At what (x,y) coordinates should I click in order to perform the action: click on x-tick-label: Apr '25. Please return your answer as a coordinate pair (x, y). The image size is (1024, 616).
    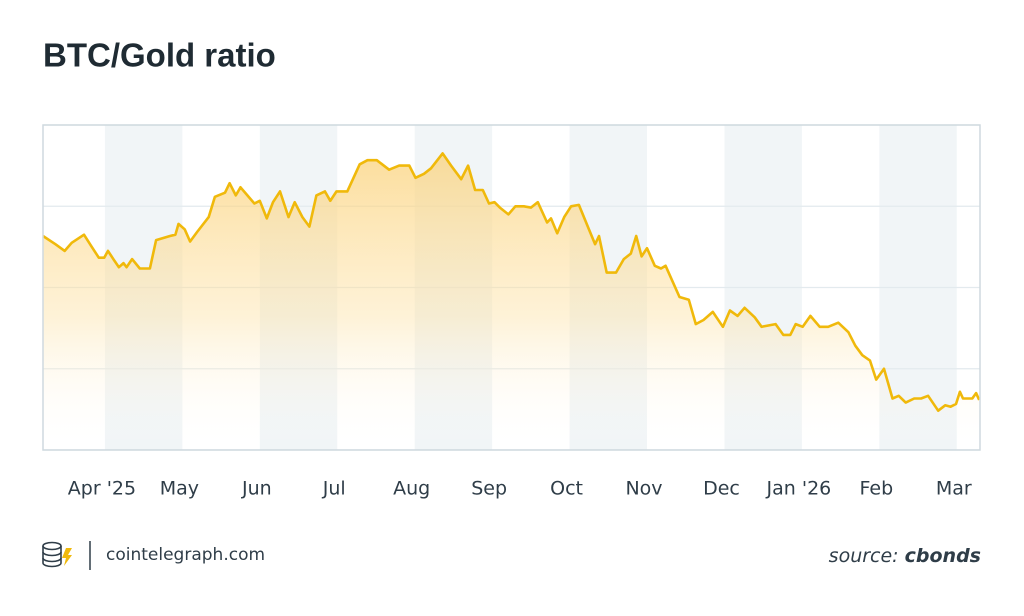
    Looking at the image, I should click on (102, 489).